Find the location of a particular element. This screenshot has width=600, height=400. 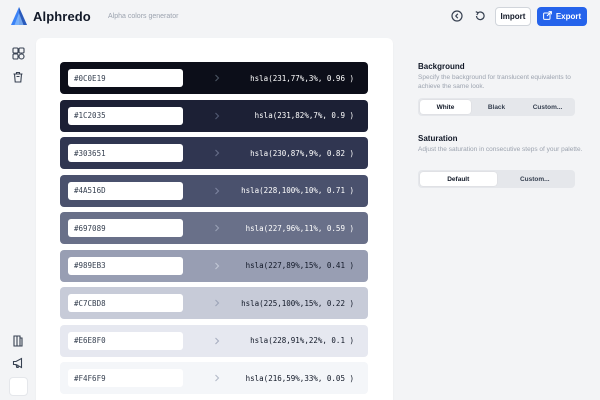

hsla-value: hsla(230,87%,9%, 0.82 ) is located at coordinates (302, 153).